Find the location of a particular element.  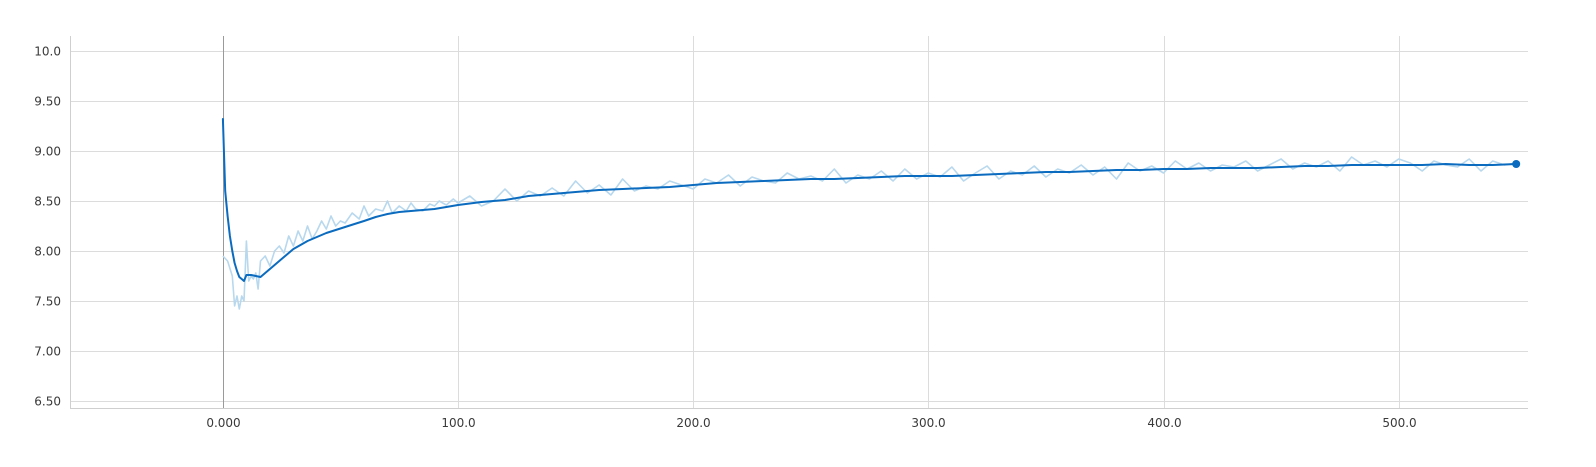

x-tick-label: 300.0 is located at coordinates (928, 423).